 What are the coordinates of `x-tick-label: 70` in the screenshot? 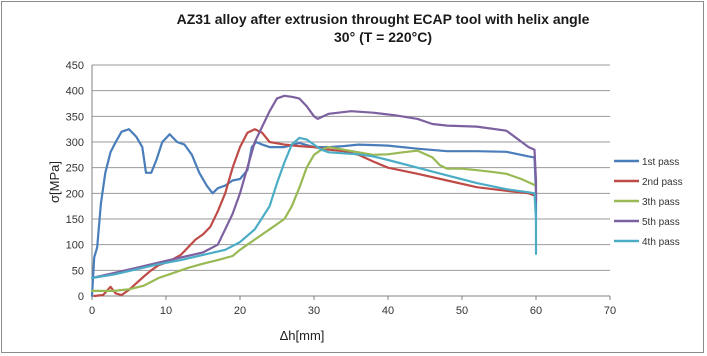 It's located at (610, 311).